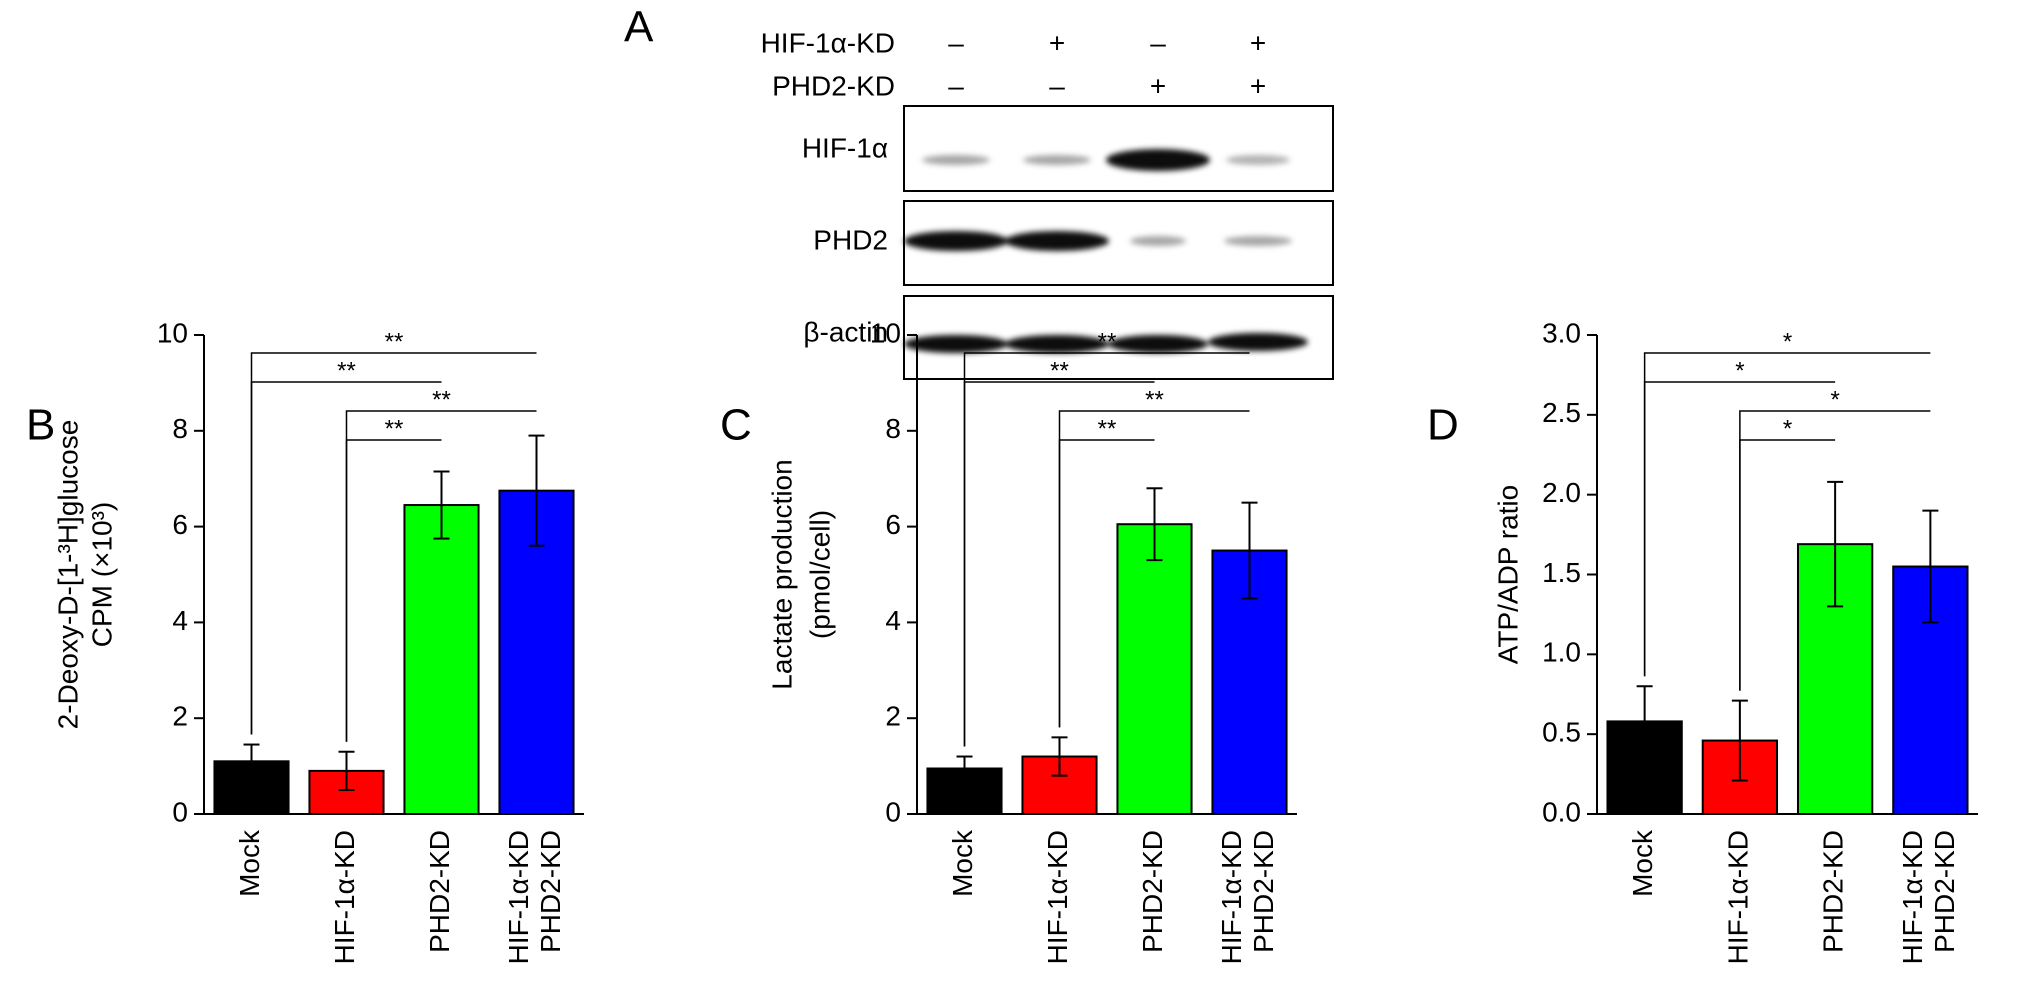  I want to click on y-axis-title: 2-Deoxy-D-[1-³H]glucose, so click(67, 575).